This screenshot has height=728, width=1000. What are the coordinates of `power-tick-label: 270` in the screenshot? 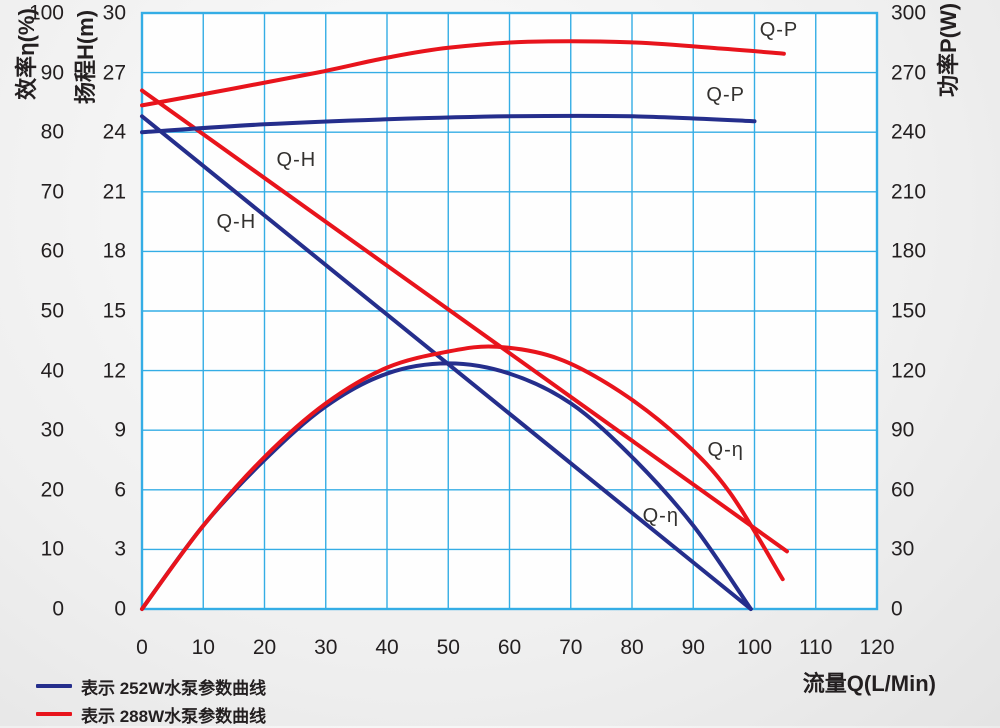 It's located at (909, 73).